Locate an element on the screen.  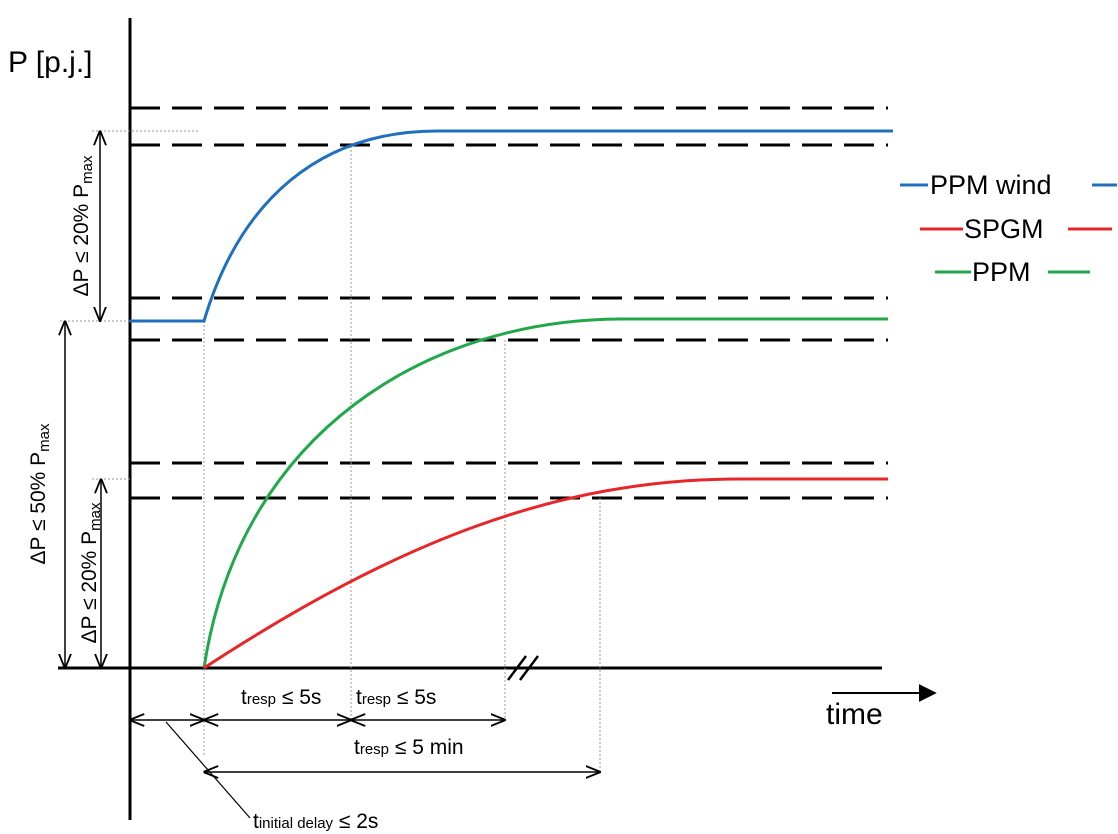
y-axis-label: P [p.j.] is located at coordinates (50, 62).